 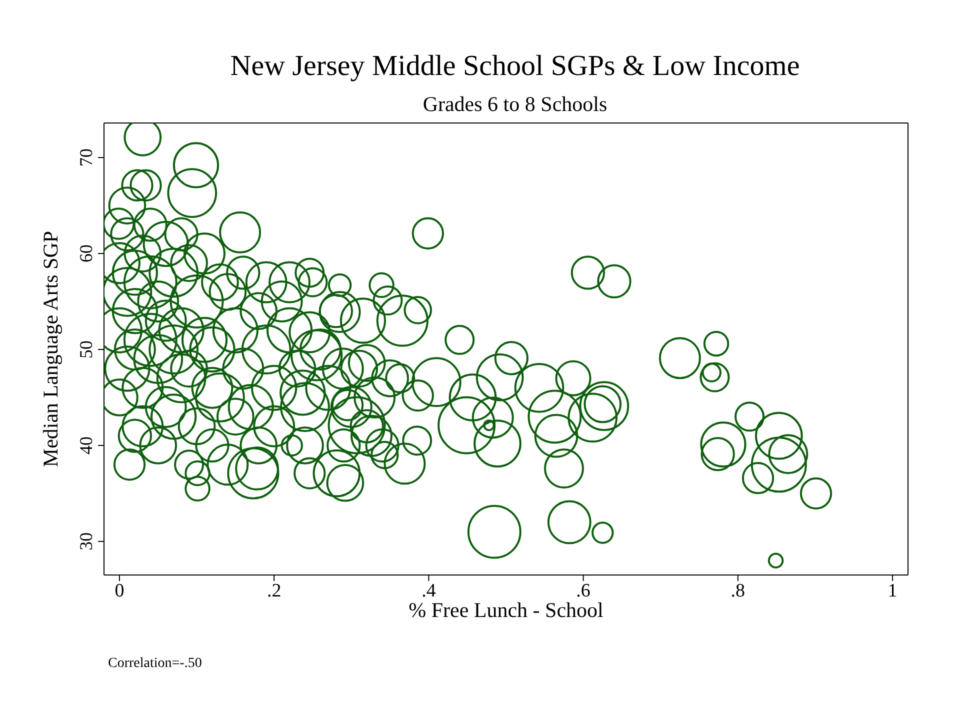 What do you see at coordinates (119, 591) in the screenshot?
I see `x-tick-label: 0` at bounding box center [119, 591].